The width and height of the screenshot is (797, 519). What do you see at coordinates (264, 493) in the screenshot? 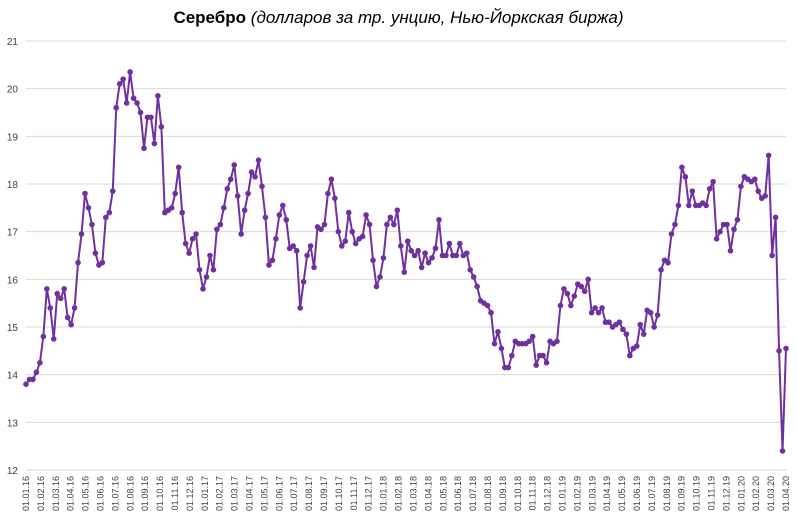
I see `x-tick-label: 01.05.17` at bounding box center [264, 493].